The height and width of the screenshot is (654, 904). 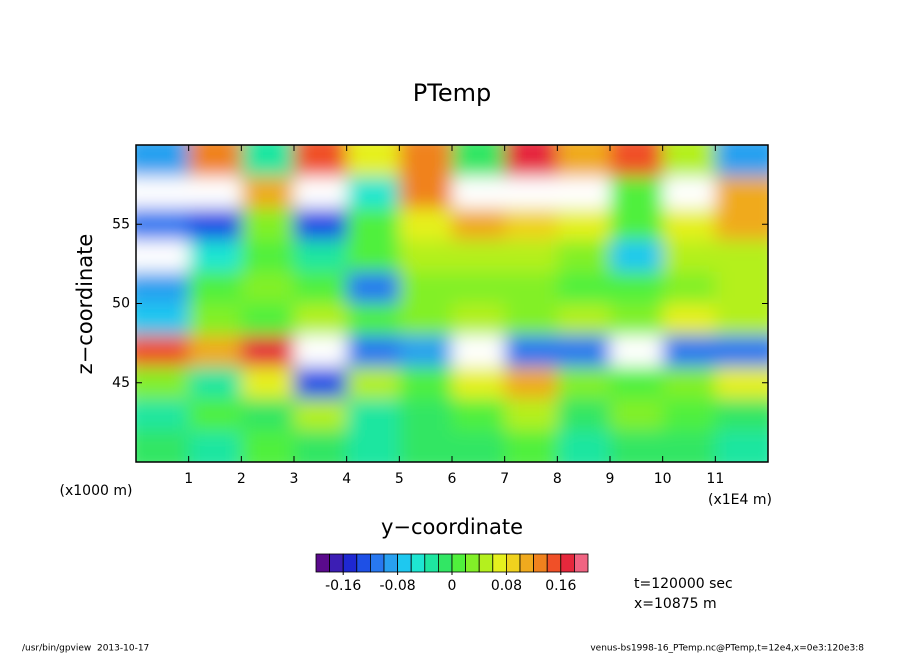 I want to click on x-tick-label: 9, so click(x=610, y=479).